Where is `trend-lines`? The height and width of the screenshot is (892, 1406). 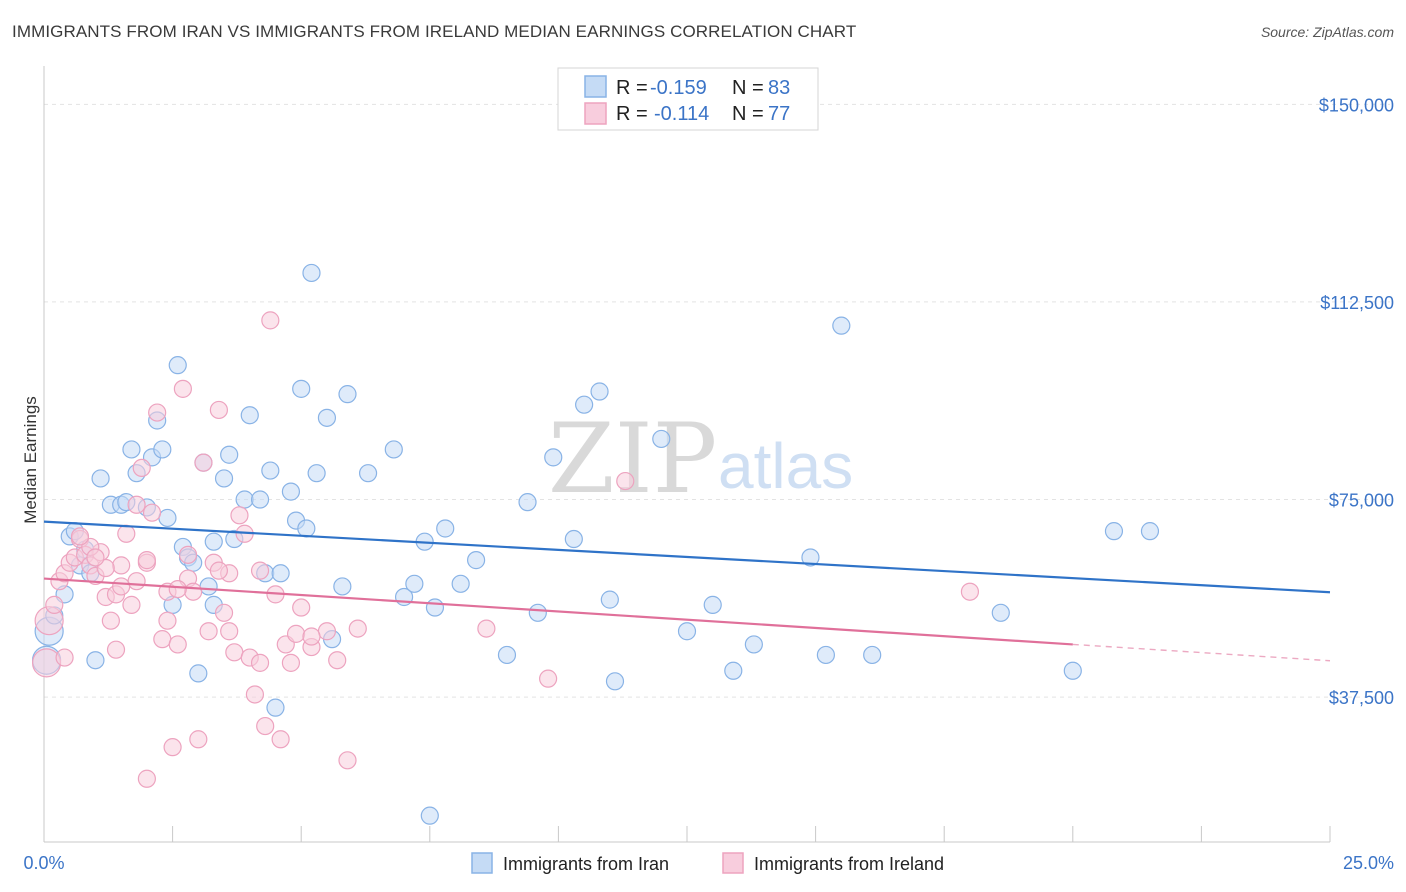 trend-lines is located at coordinates (687, 591).